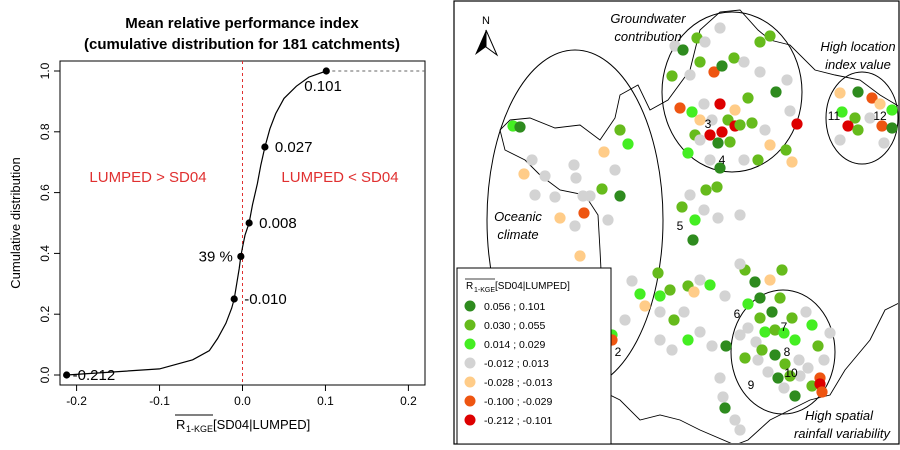 Image resolution: width=900 pixels, height=450 pixels. What do you see at coordinates (680, 226) in the screenshot?
I see `catchment-number: 5` at bounding box center [680, 226].